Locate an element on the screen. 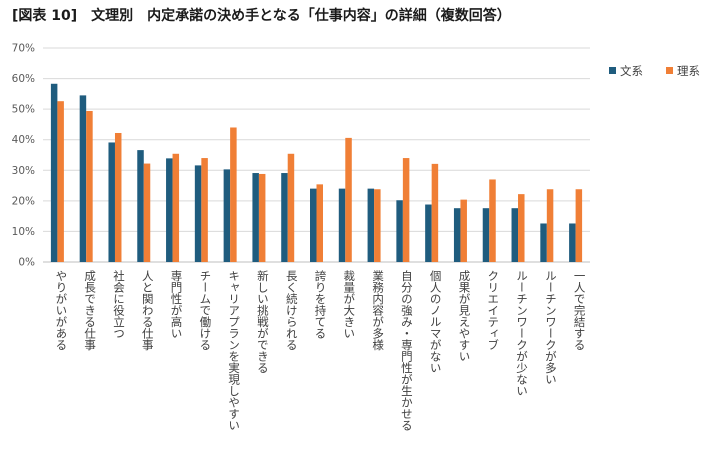  x-tick-label: 誇りを持てる is located at coordinates (321, 304).